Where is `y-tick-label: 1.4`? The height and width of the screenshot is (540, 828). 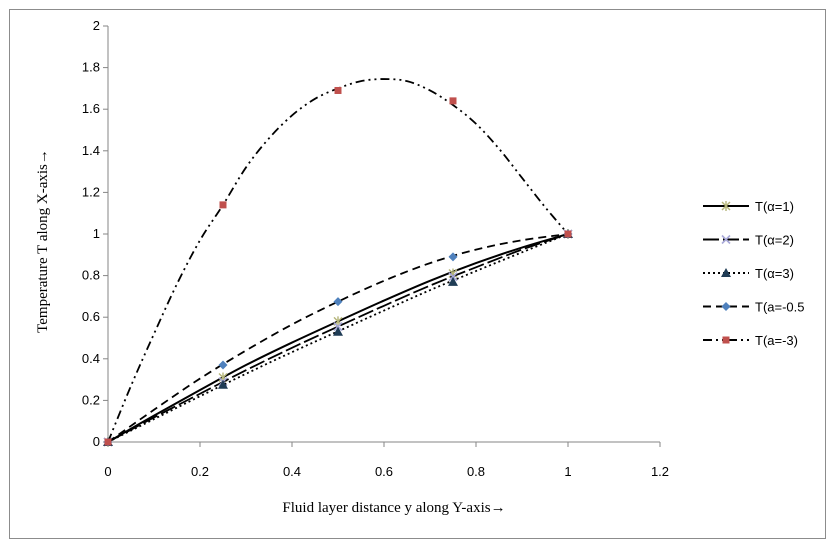 y-tick-label: 1.4 is located at coordinates (91, 150).